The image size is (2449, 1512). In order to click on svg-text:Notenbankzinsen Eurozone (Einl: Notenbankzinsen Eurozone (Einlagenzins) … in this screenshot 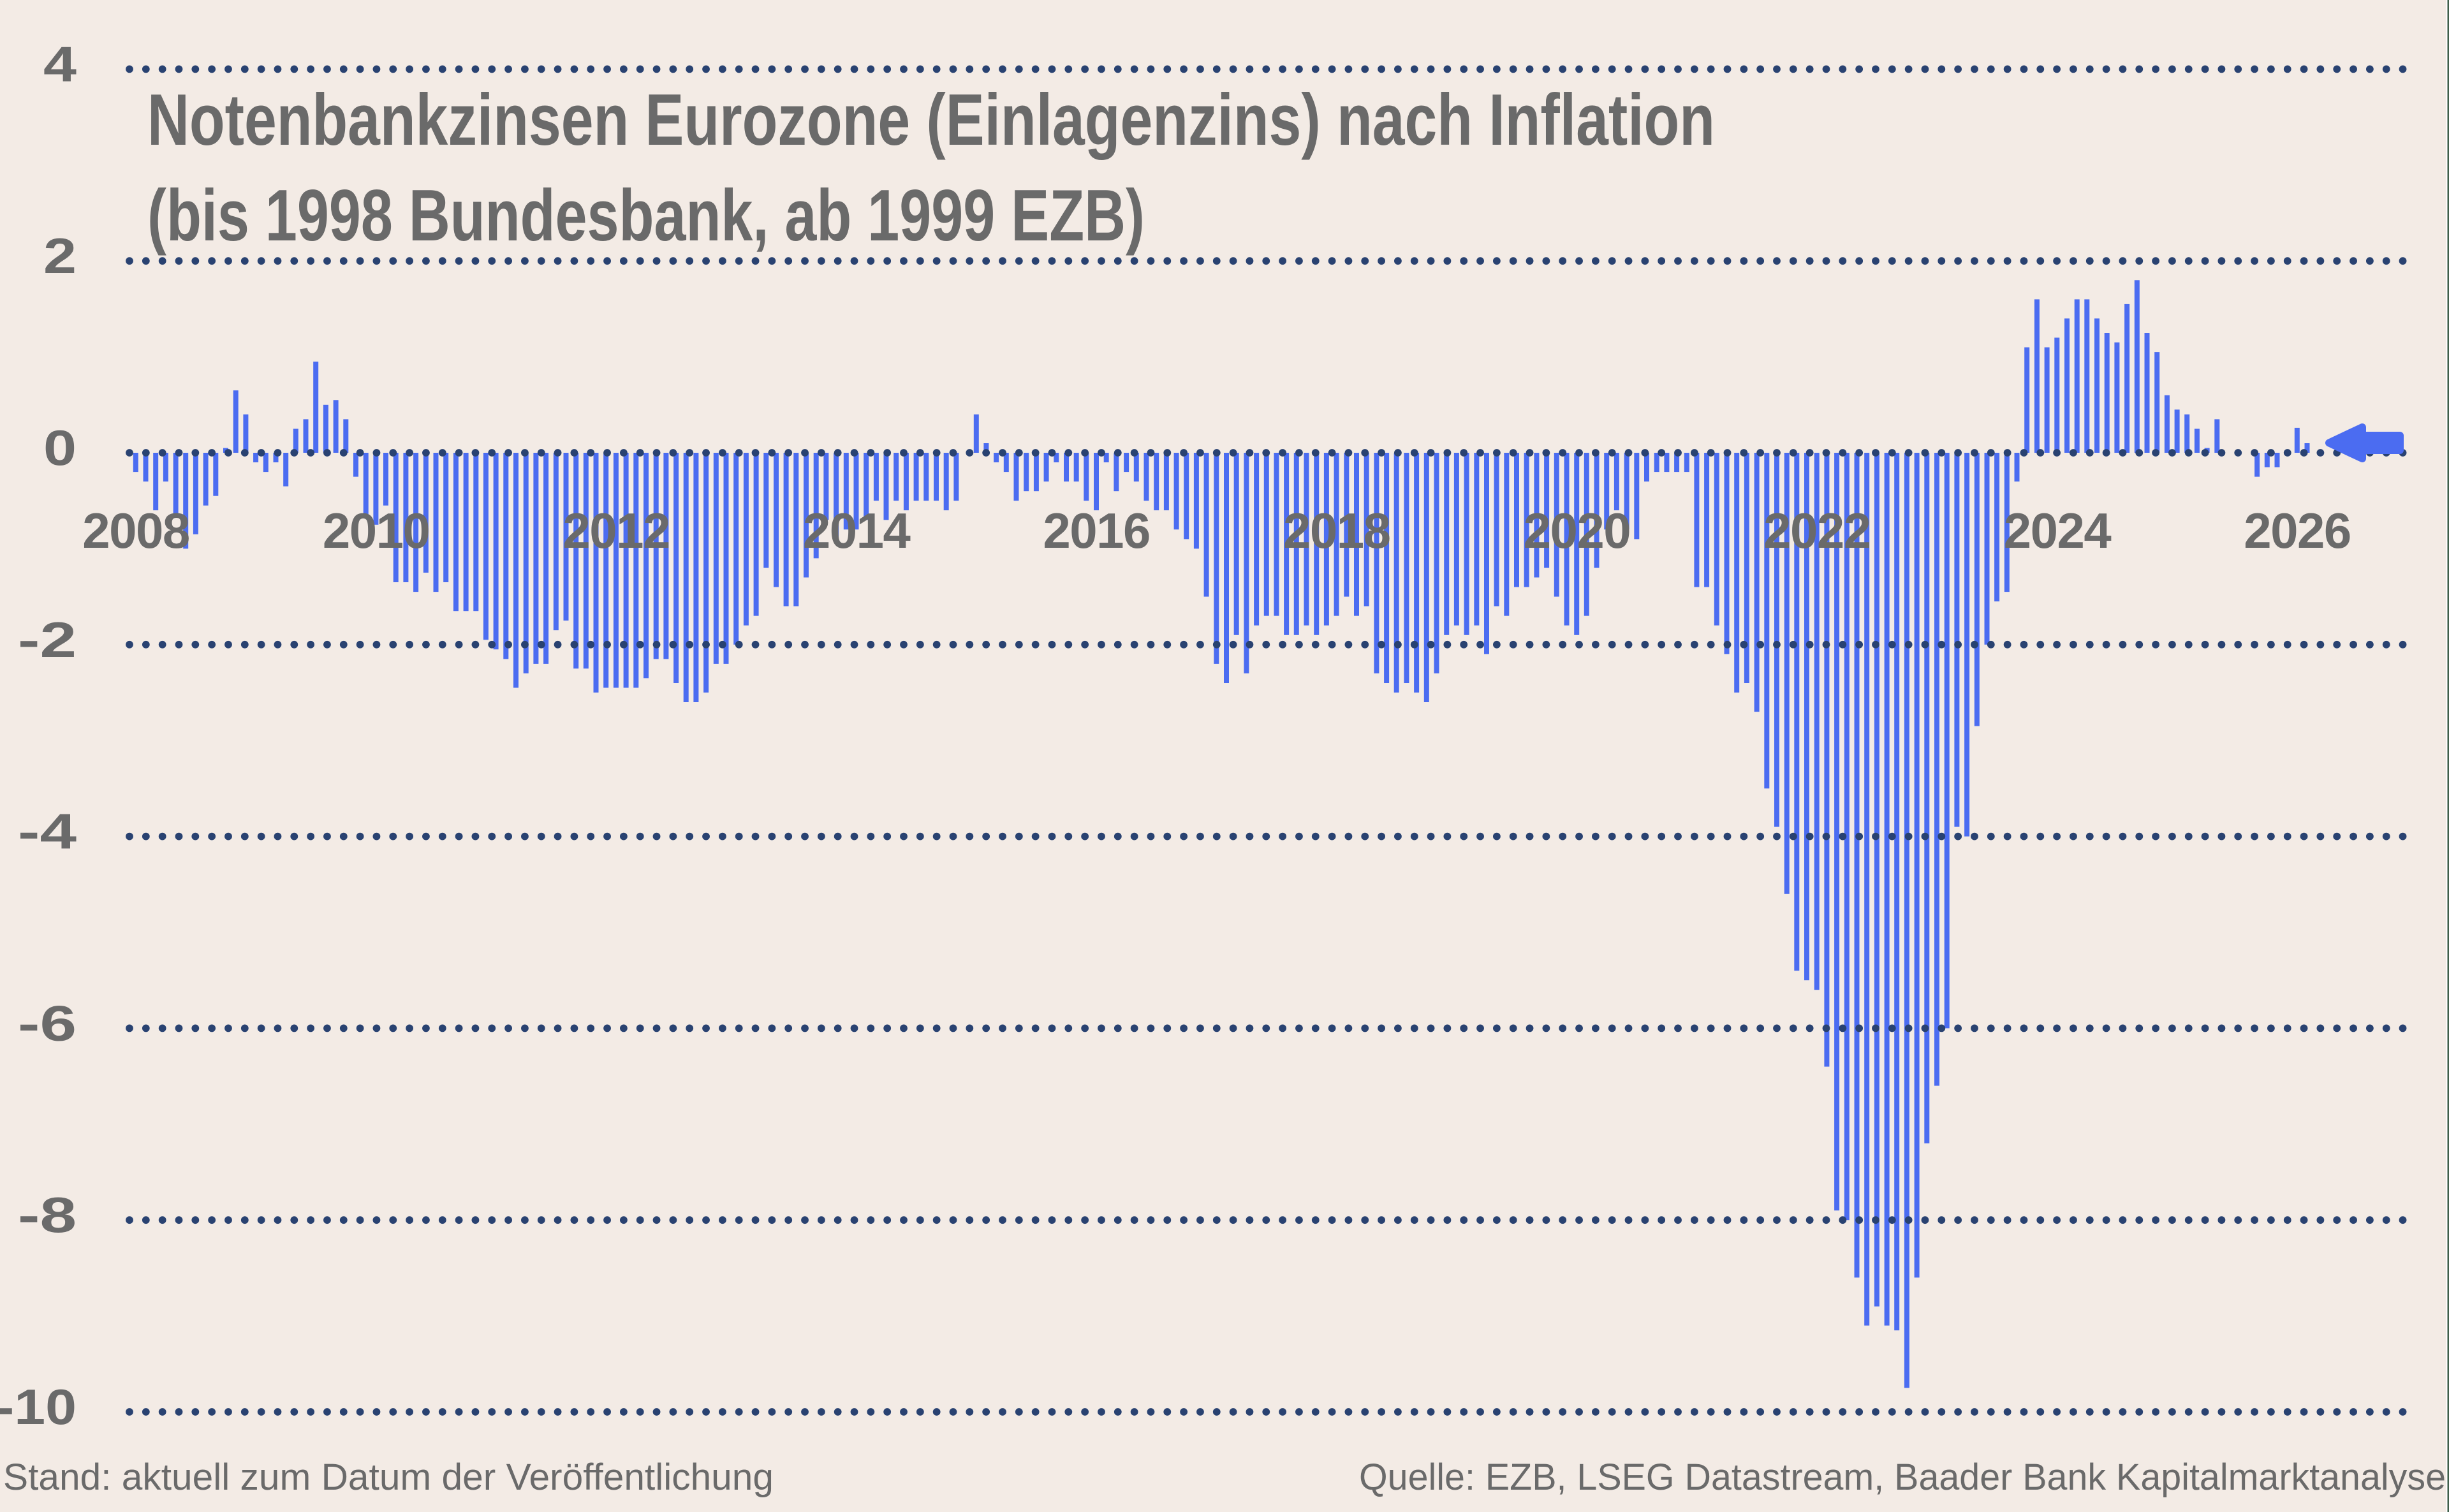, I will do `click(931, 120)`.